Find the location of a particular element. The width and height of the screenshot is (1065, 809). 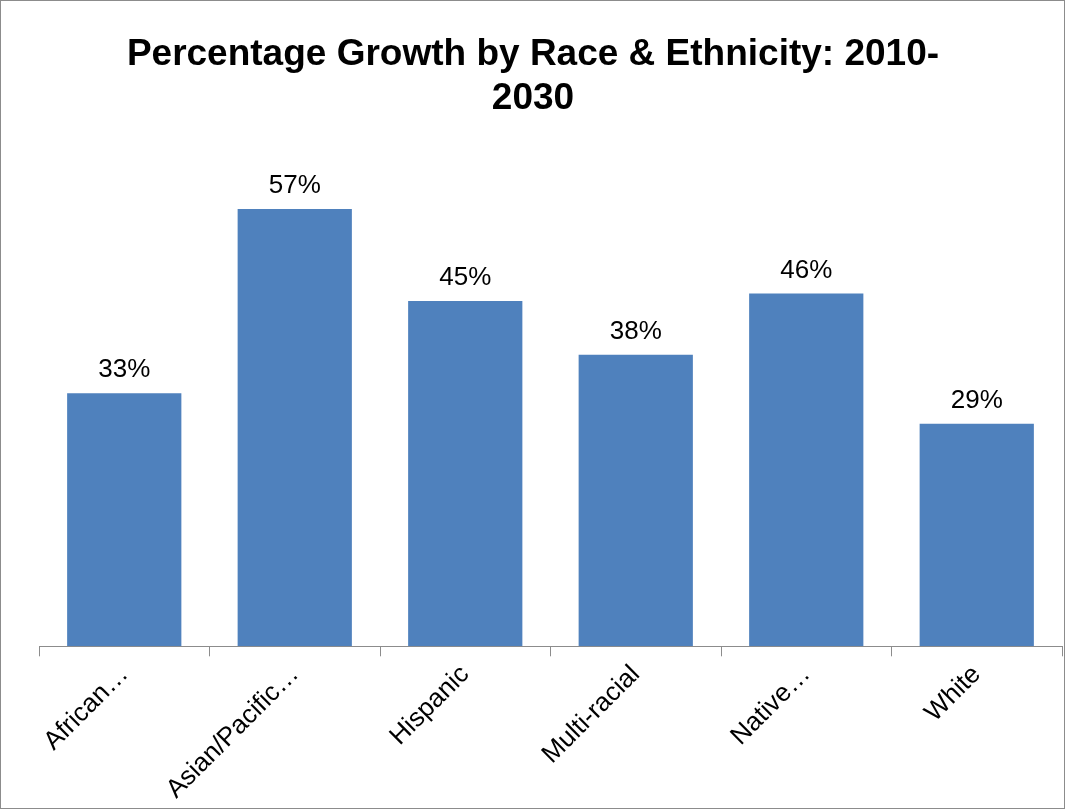

data-label: 45% is located at coordinates (465, 276).